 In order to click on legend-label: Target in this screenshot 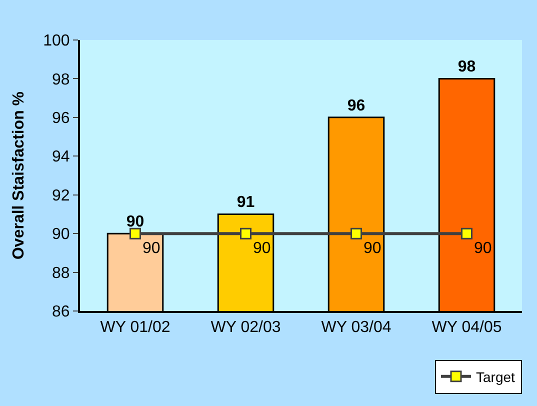, I will do `click(496, 376)`.